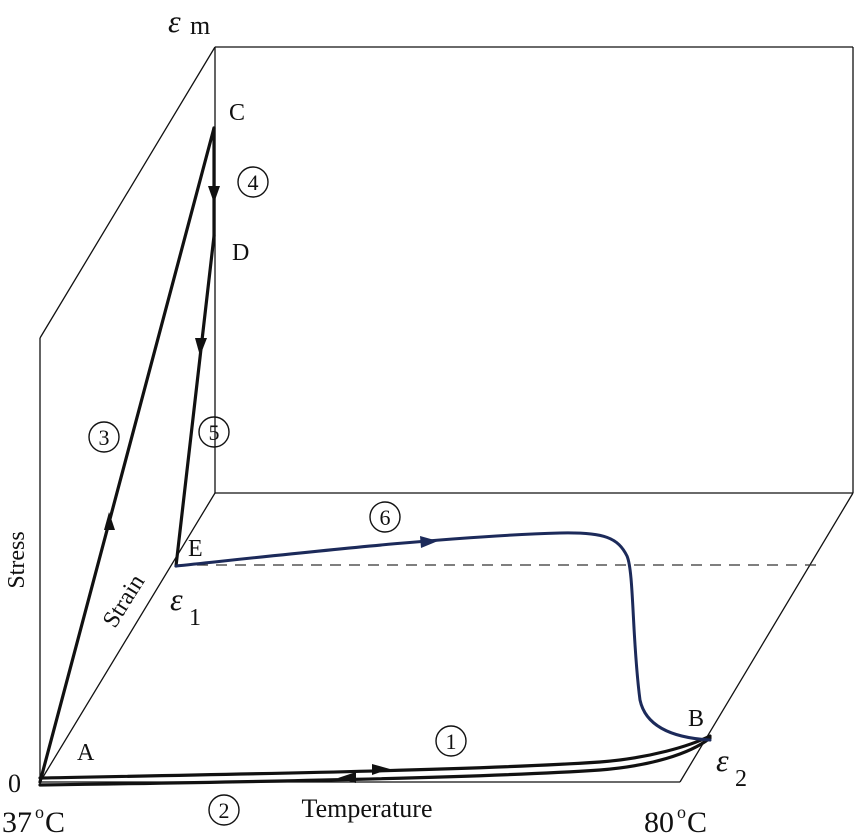 This screenshot has width=855, height=840. Describe the element at coordinates (696, 719) in the screenshot. I see `point-b-label: B` at that location.